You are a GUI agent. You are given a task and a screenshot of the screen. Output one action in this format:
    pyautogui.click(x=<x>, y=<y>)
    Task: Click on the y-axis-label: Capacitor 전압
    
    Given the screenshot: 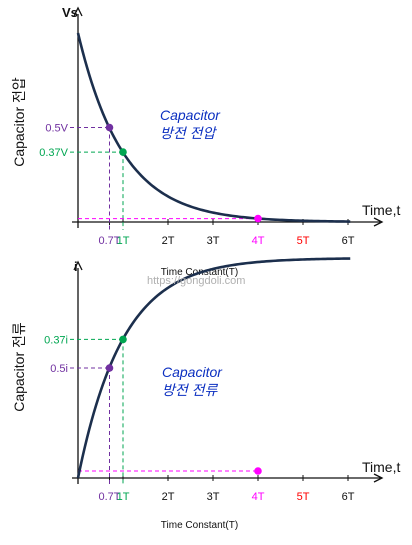 What is the action you would take?
    pyautogui.click(x=19, y=122)
    